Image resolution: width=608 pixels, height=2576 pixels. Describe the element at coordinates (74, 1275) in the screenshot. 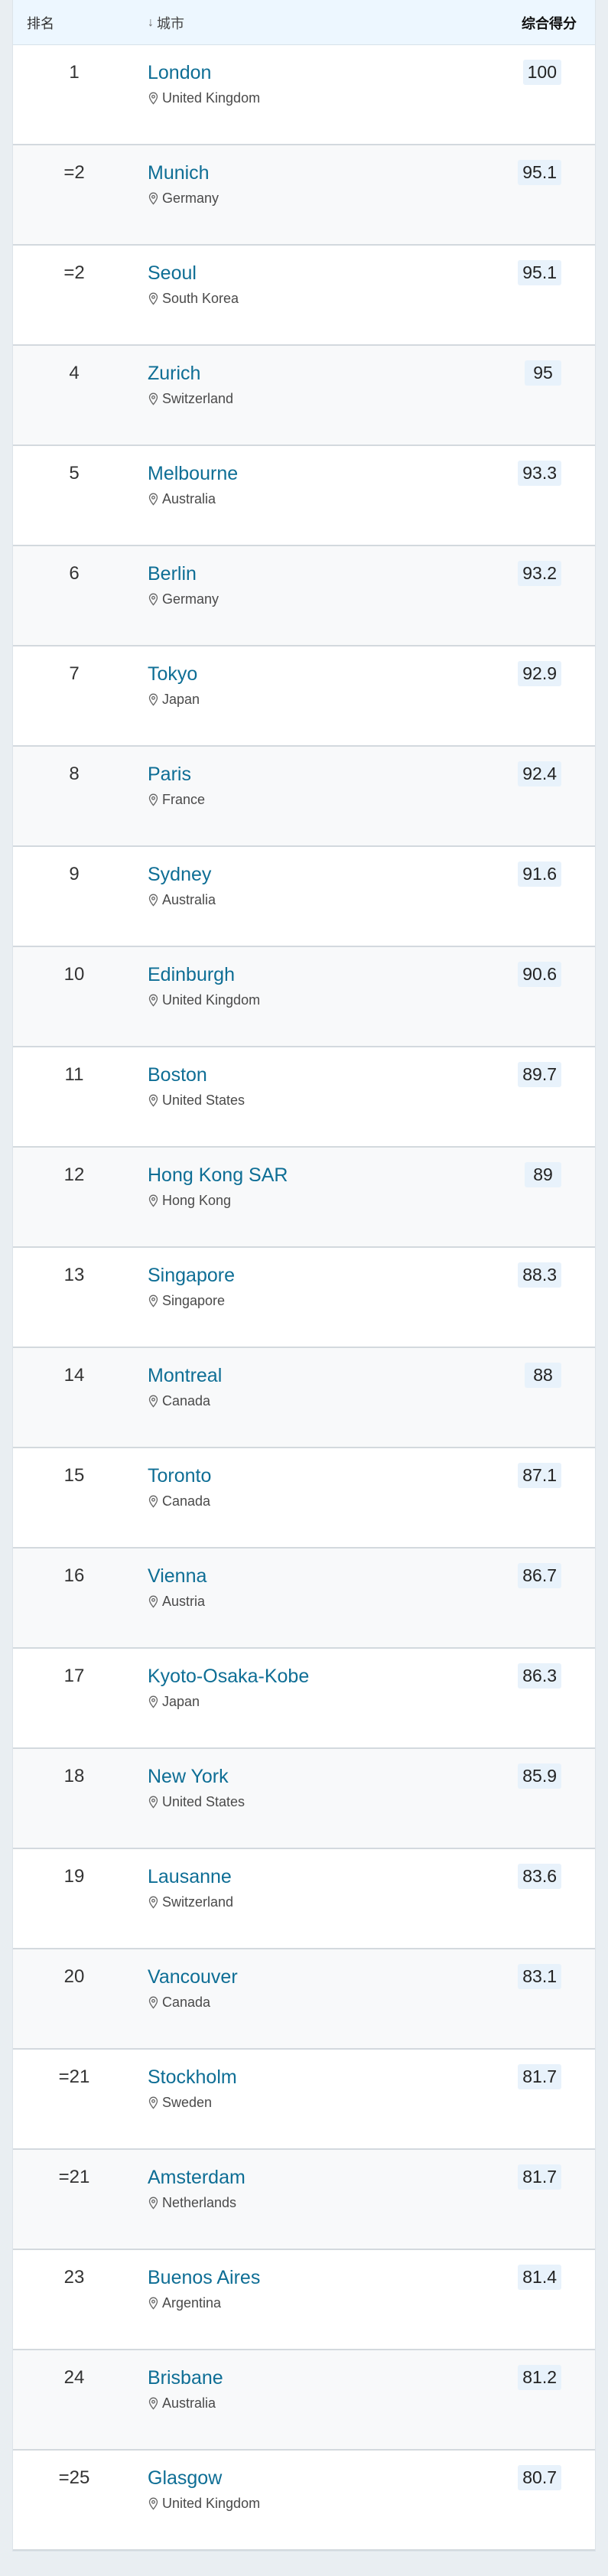

I see `rank-cell: 13` at that location.